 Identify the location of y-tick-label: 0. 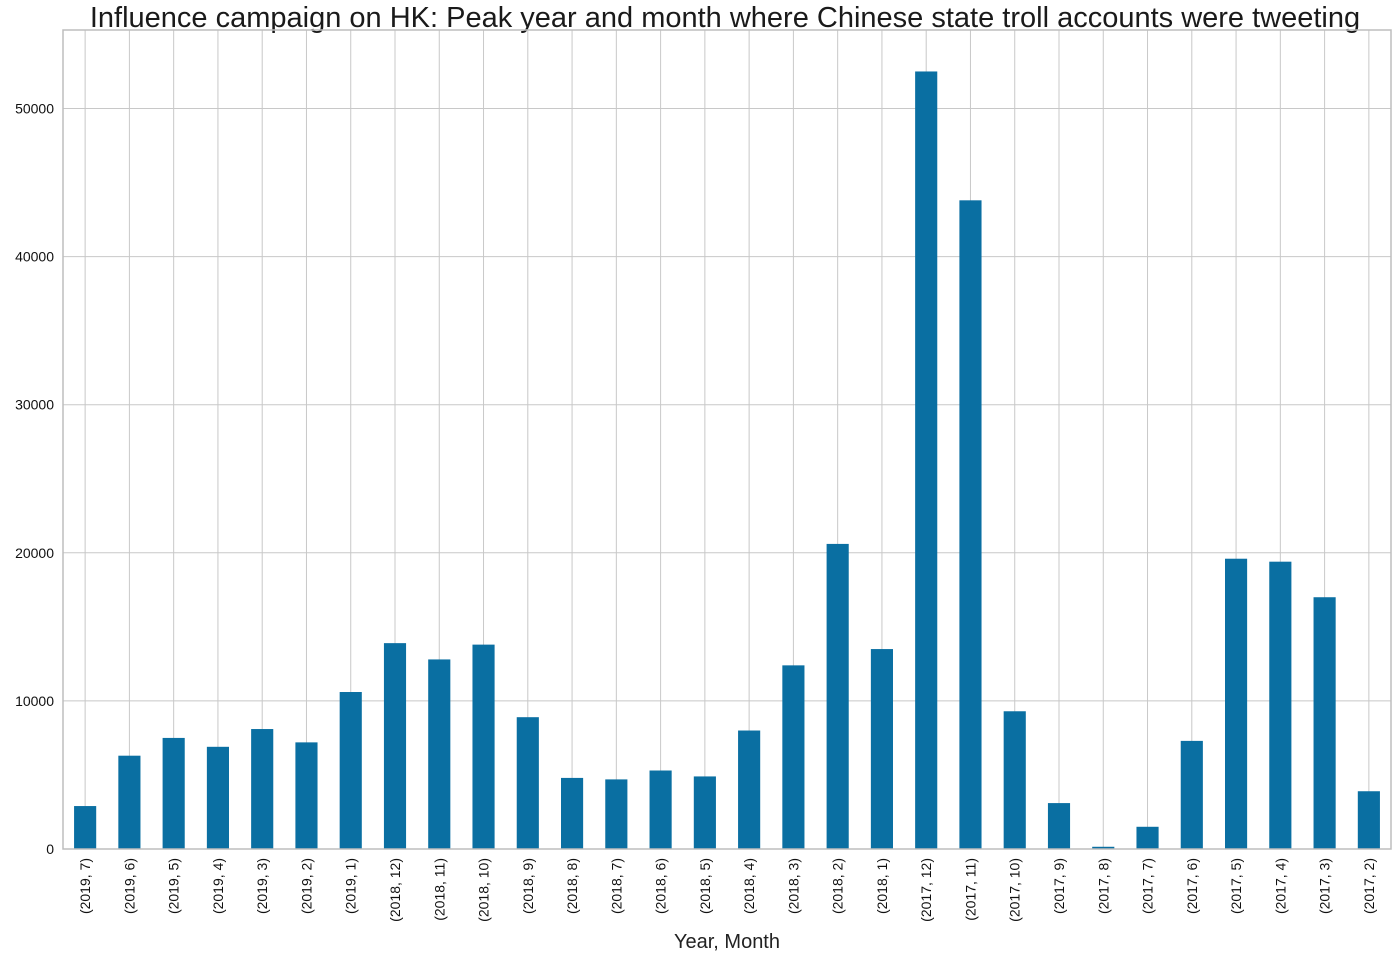
(50, 849).